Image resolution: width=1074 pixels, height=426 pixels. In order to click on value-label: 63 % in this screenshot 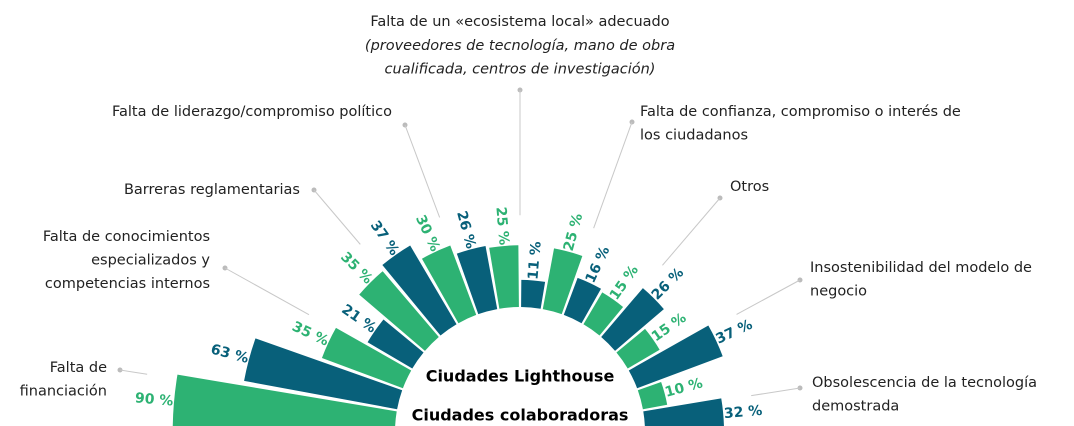, I will do `click(229, 354)`.